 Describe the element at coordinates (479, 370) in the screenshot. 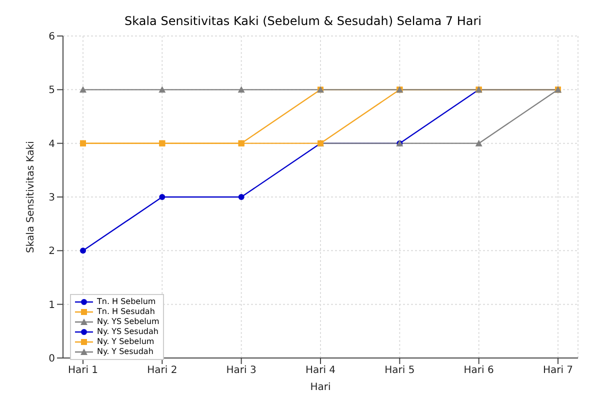

I see `x-tick-label: Hari 6` at that location.